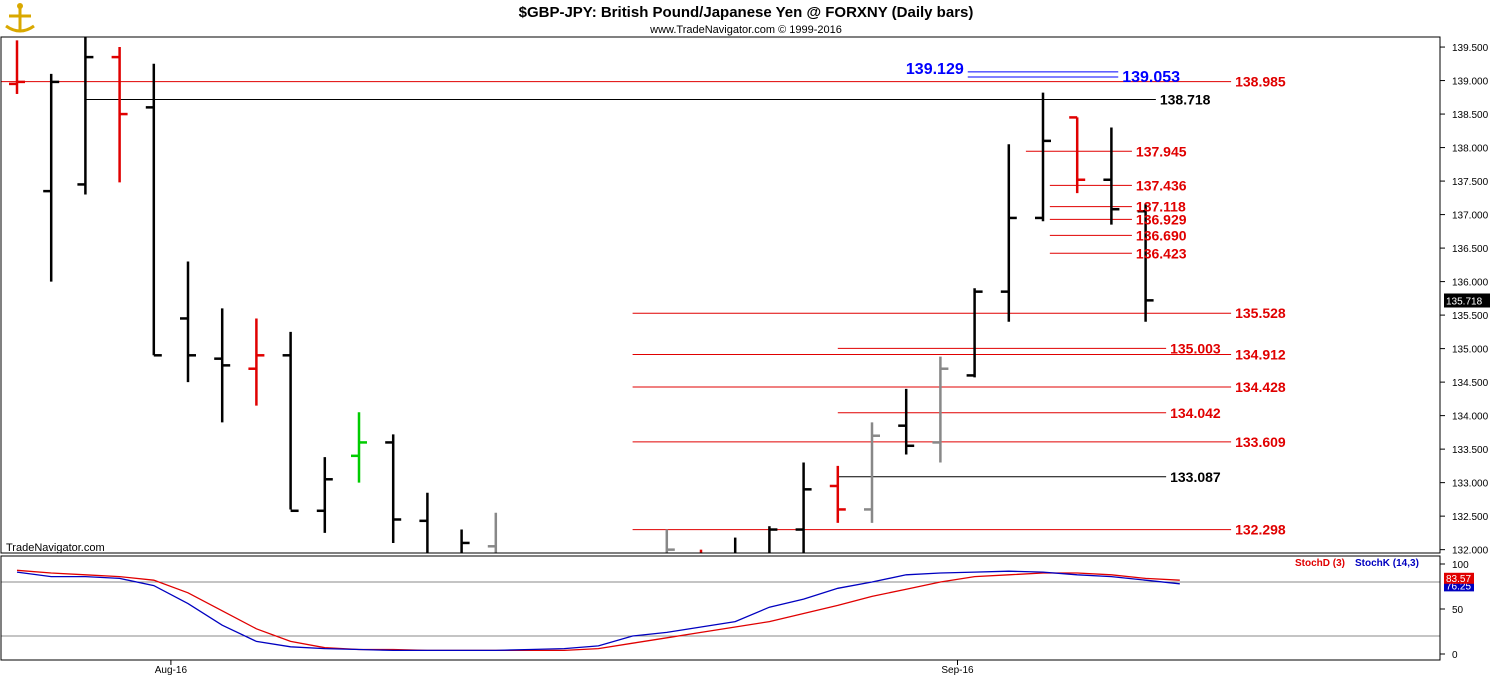 The width and height of the screenshot is (1492, 683). Describe the element at coordinates (1470, 82) in the screenshot. I see `price-tick-label: 139.000` at that location.